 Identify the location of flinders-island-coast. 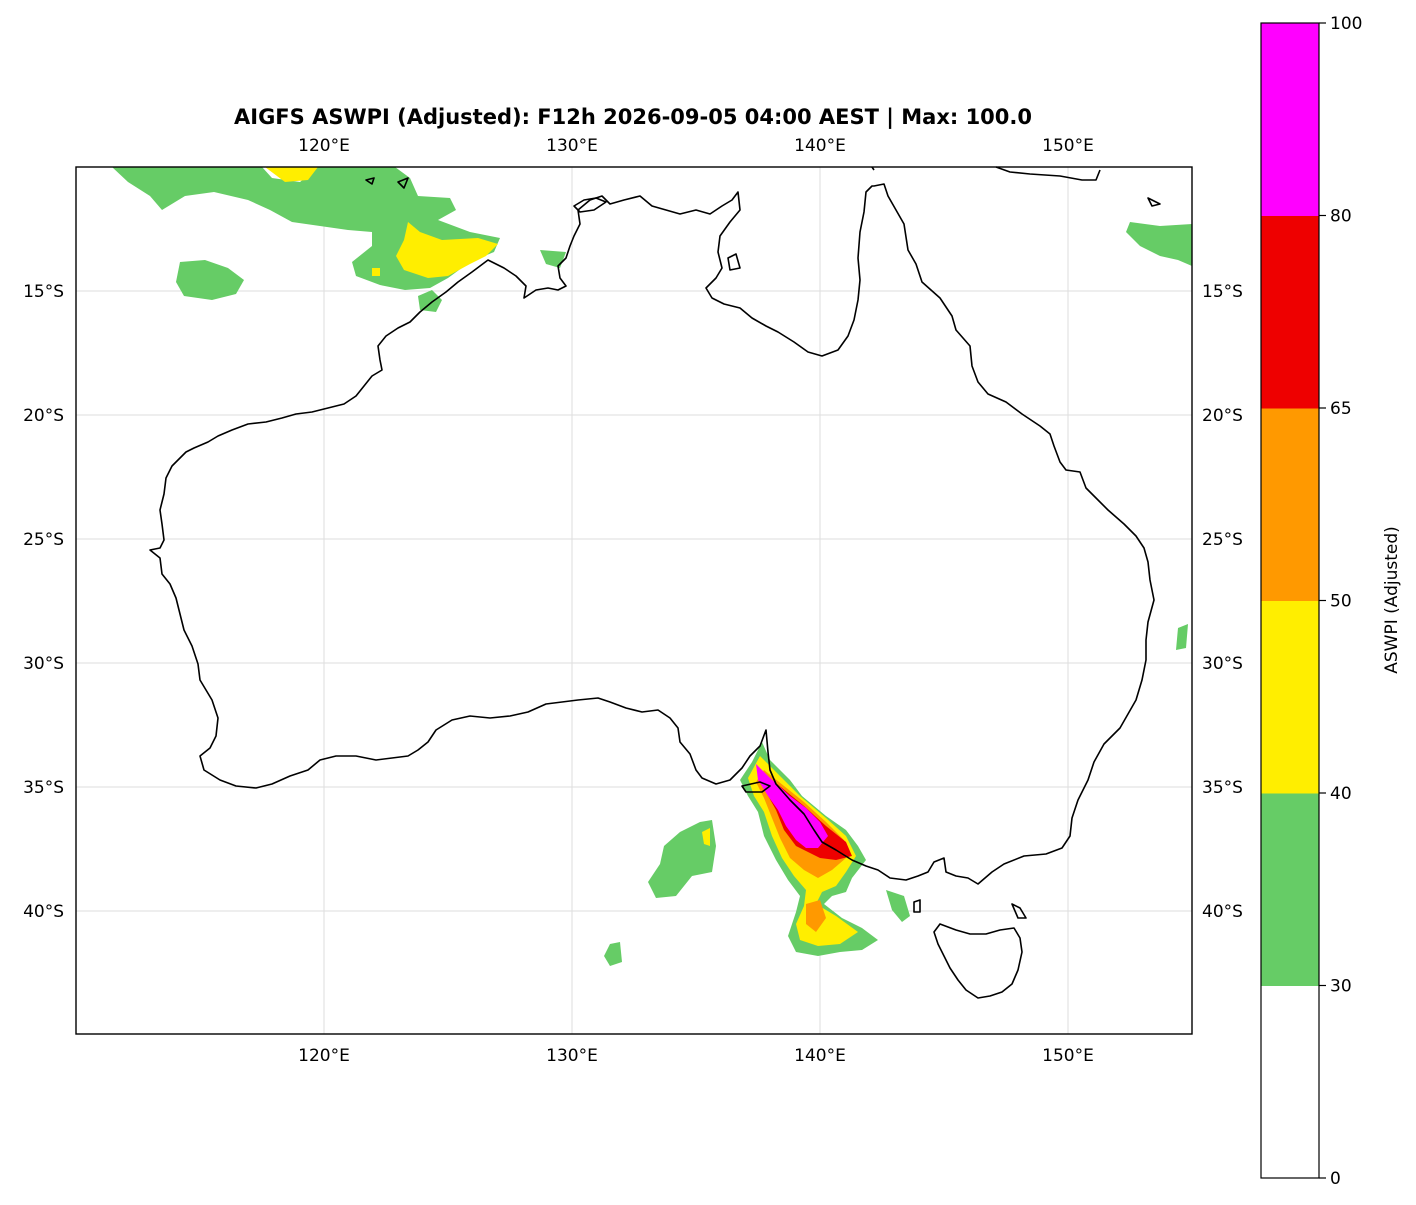
(1019, 911).